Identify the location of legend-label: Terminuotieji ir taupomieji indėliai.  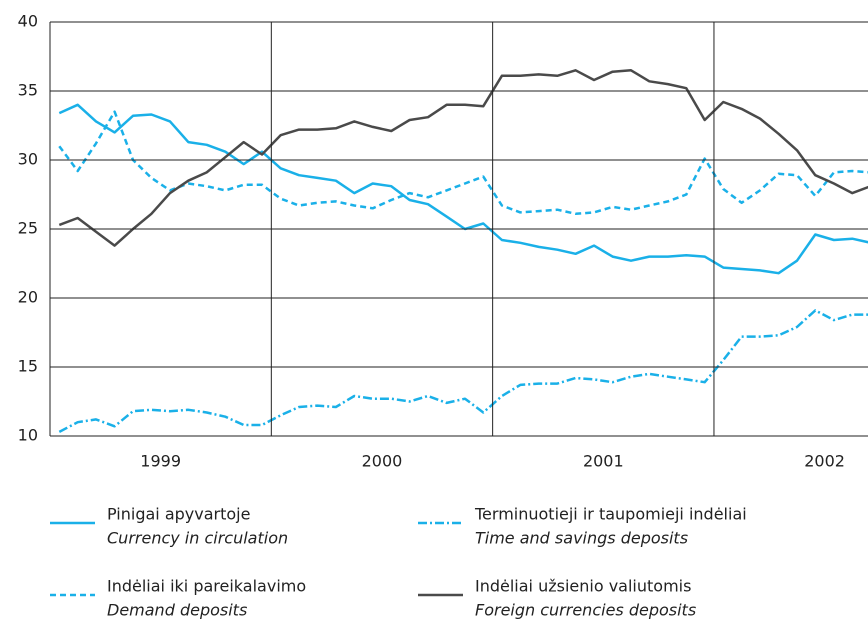
(610, 514).